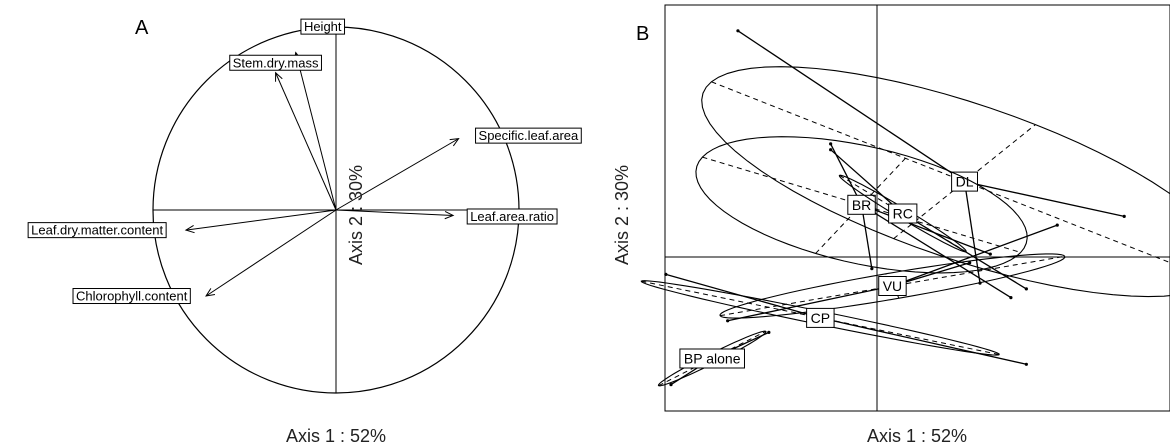 This screenshot has width=1170, height=448. I want to click on variable-leaf-dry-matter-content-label: Leaf.dry.matter.content, so click(97, 230).